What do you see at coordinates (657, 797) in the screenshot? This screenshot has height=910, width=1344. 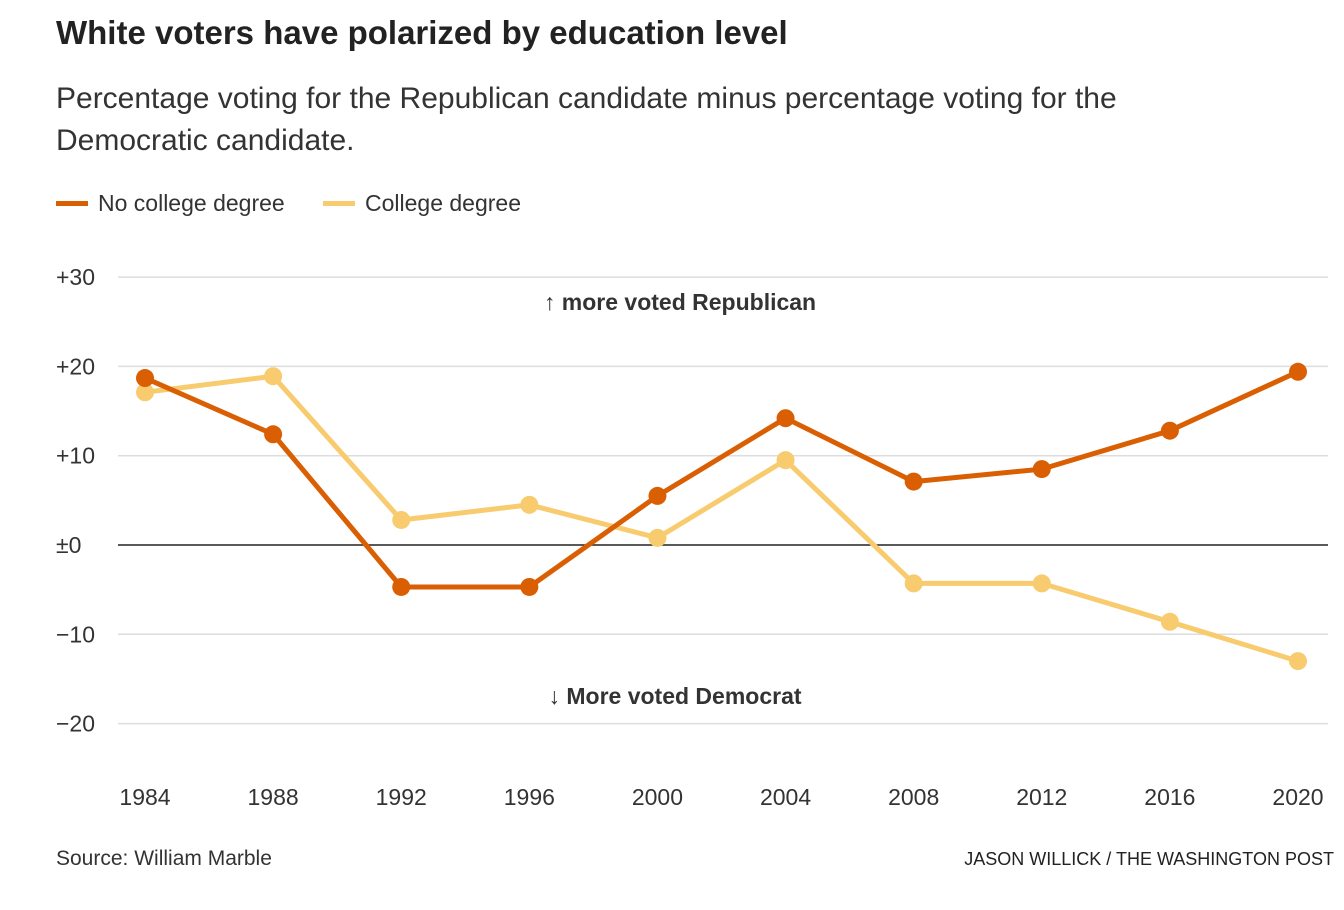 I see `x-tick-label: 2000` at bounding box center [657, 797].